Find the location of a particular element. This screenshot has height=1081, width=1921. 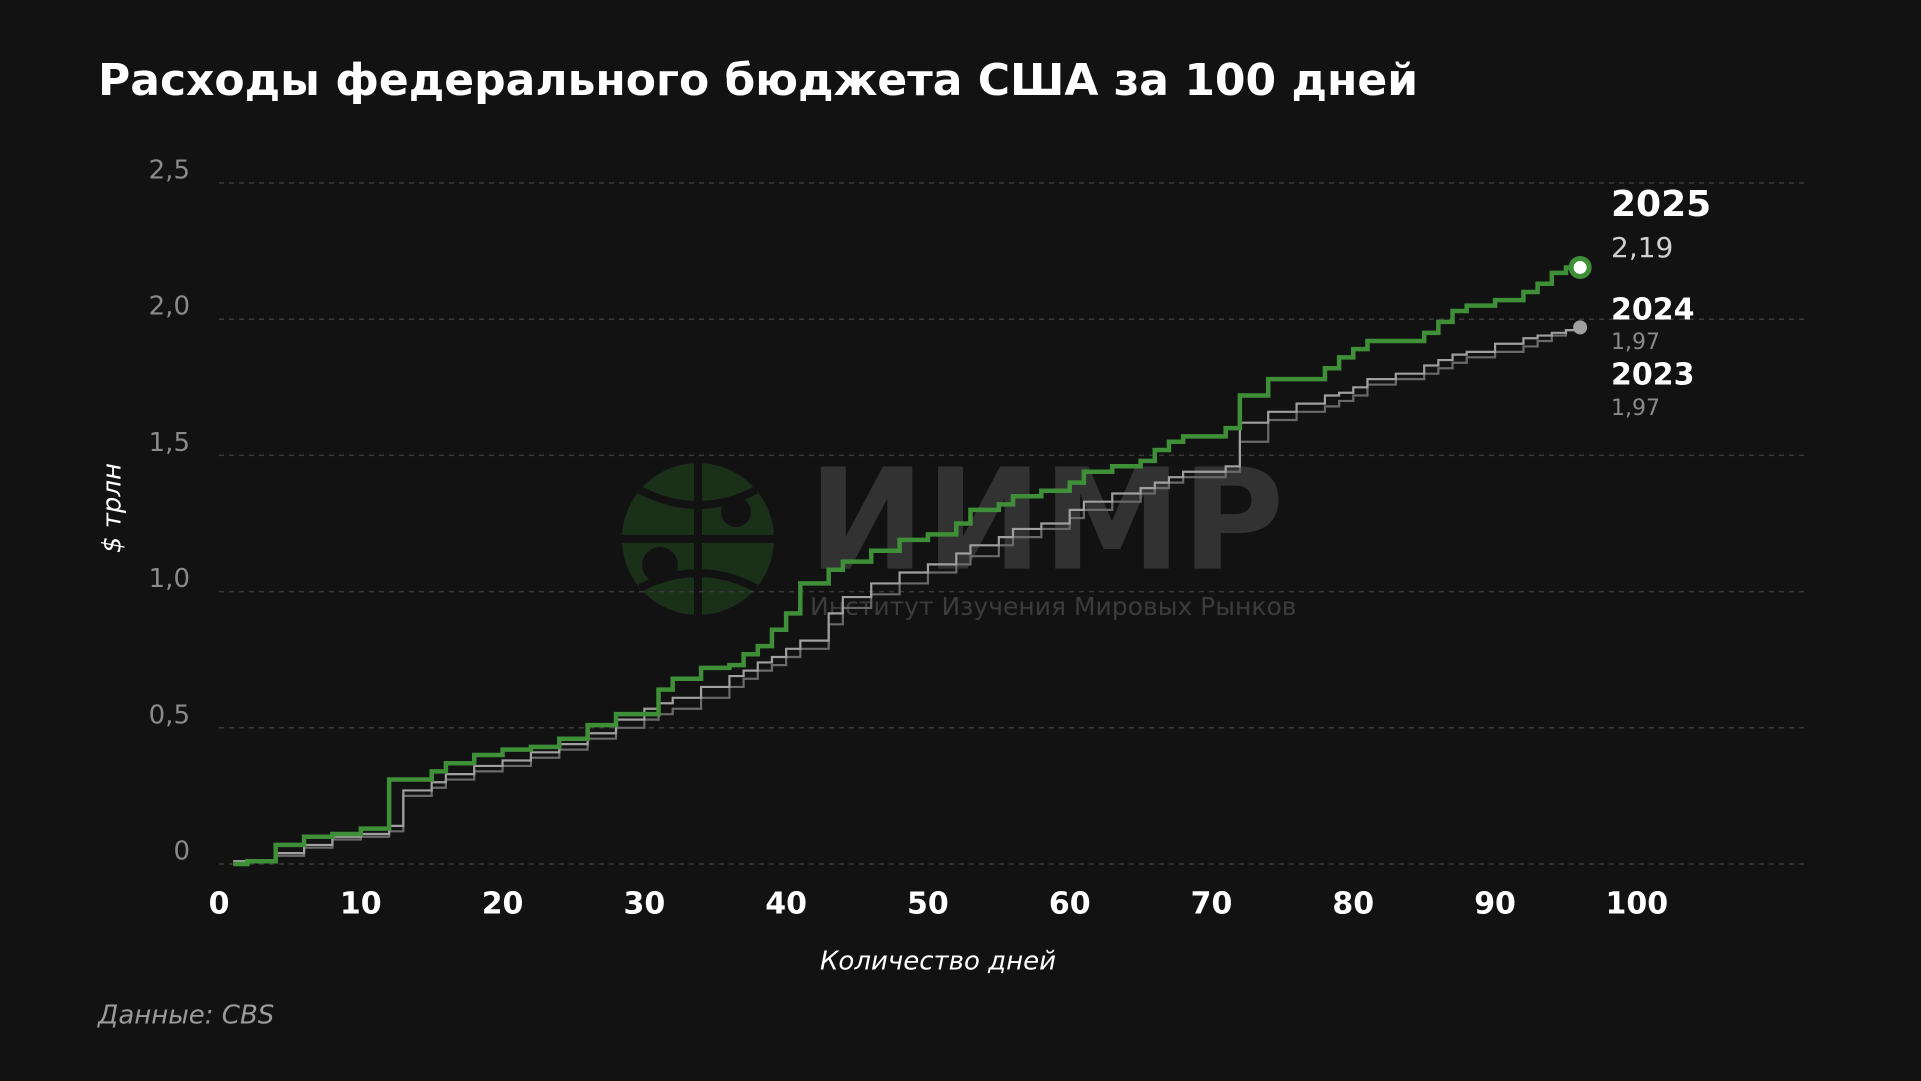

x-tick-label: 10 is located at coordinates (361, 904).